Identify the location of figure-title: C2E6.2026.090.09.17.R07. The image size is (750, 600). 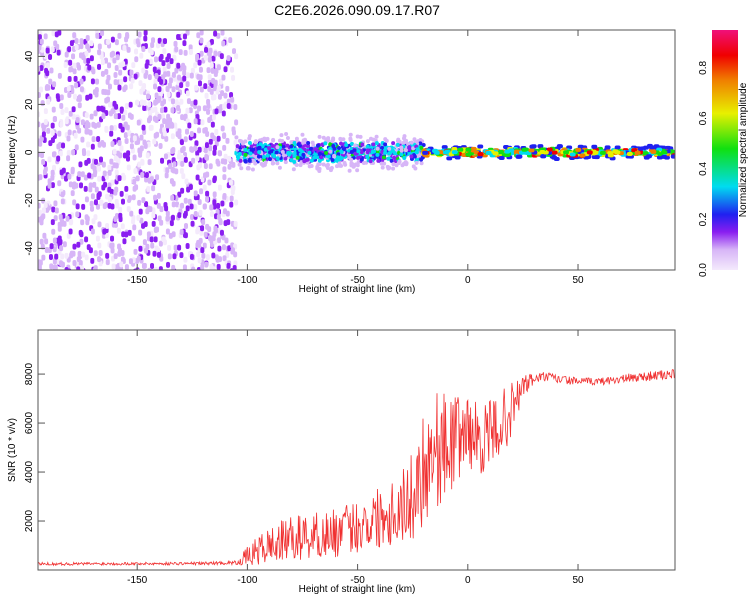
(357, 10).